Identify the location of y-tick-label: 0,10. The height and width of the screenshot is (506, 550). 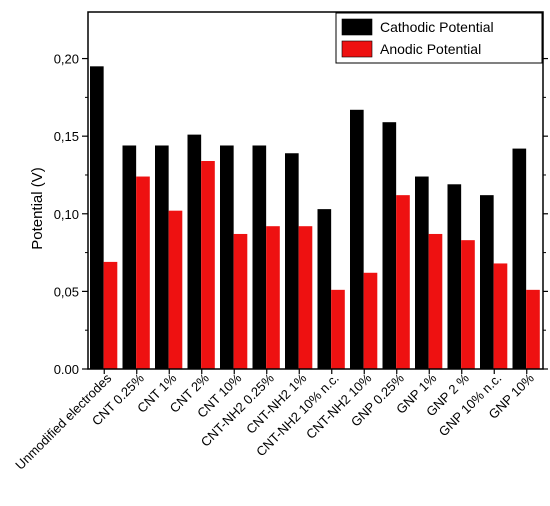
(66, 214).